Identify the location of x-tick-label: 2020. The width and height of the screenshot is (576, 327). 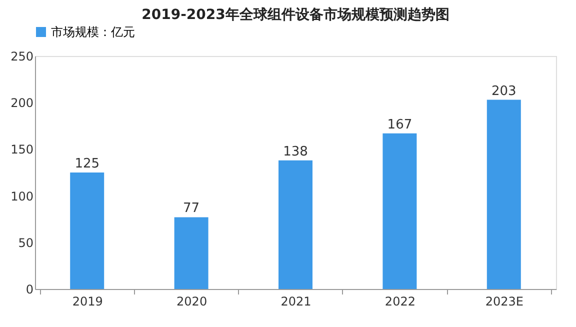
(192, 301).